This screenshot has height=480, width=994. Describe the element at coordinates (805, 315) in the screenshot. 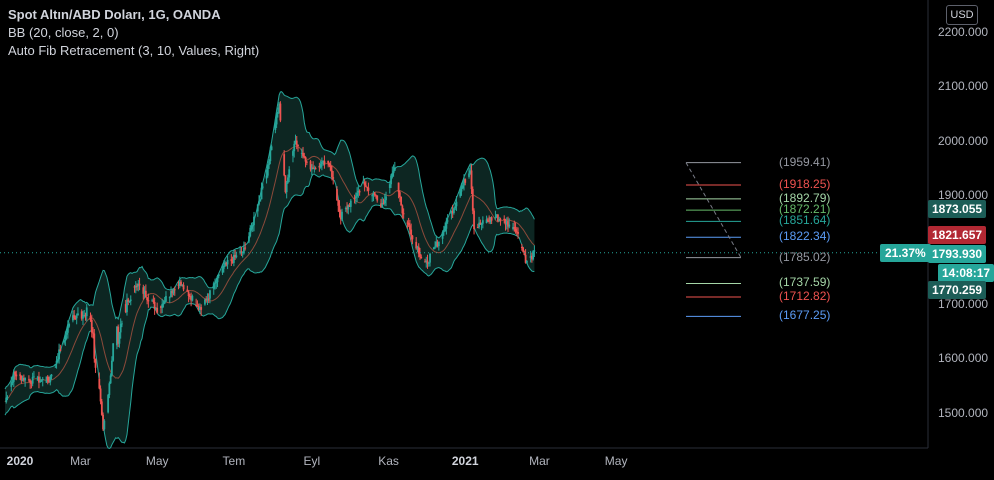

I see `fib-label: (1677.25)` at that location.